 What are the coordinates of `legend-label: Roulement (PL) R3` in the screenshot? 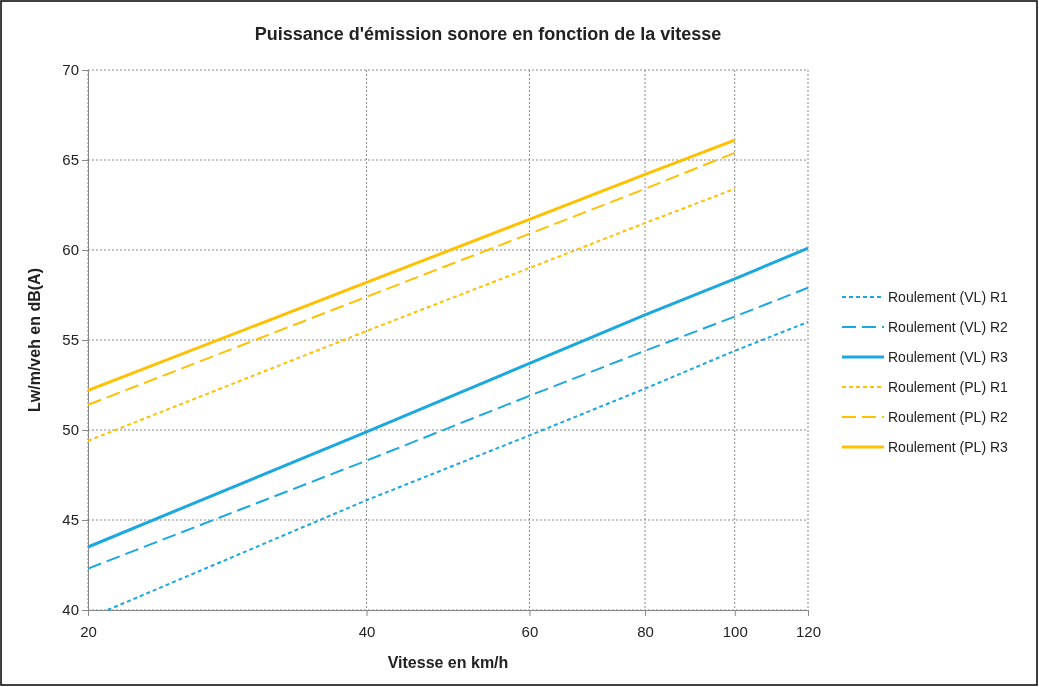 It's located at (948, 447).